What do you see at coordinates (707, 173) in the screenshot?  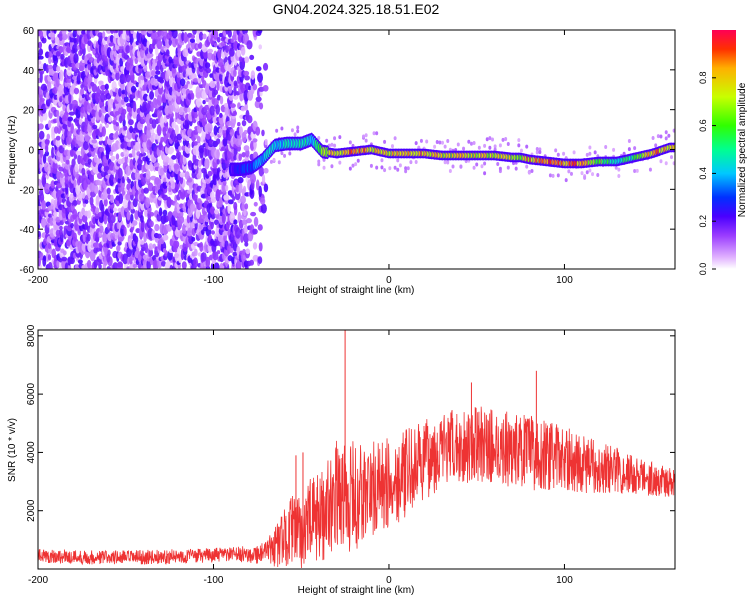 I see `colorbar-ticks: 0.0 0.2 0.4 0.6 0.8` at bounding box center [707, 173].